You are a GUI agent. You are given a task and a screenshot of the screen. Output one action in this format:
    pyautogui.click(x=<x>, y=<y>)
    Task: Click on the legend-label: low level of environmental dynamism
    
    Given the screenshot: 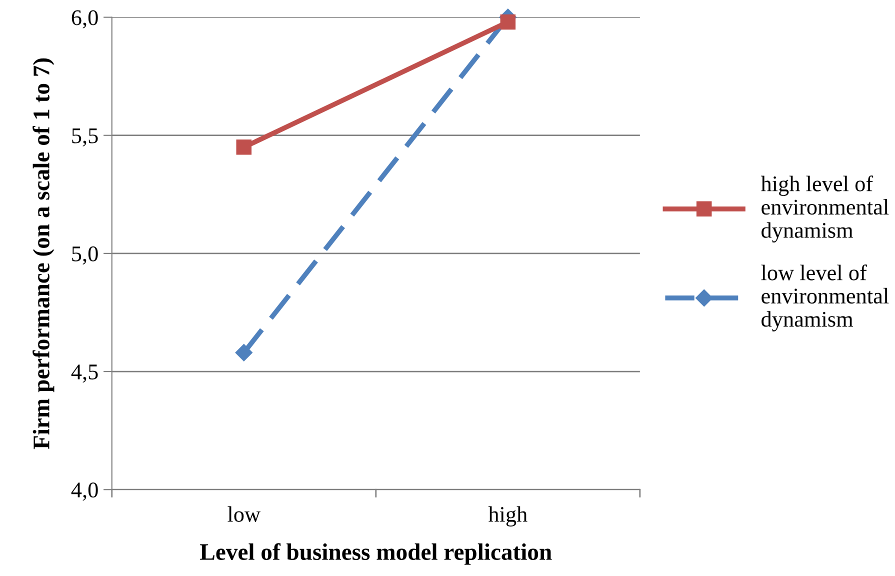 What is the action you would take?
    pyautogui.click(x=825, y=298)
    